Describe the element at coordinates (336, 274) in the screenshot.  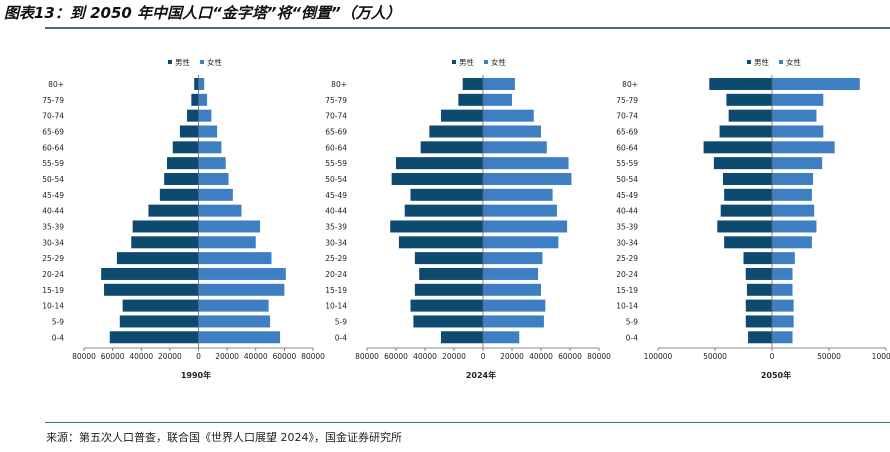
I see `age-group-label: 20-24` at that location.